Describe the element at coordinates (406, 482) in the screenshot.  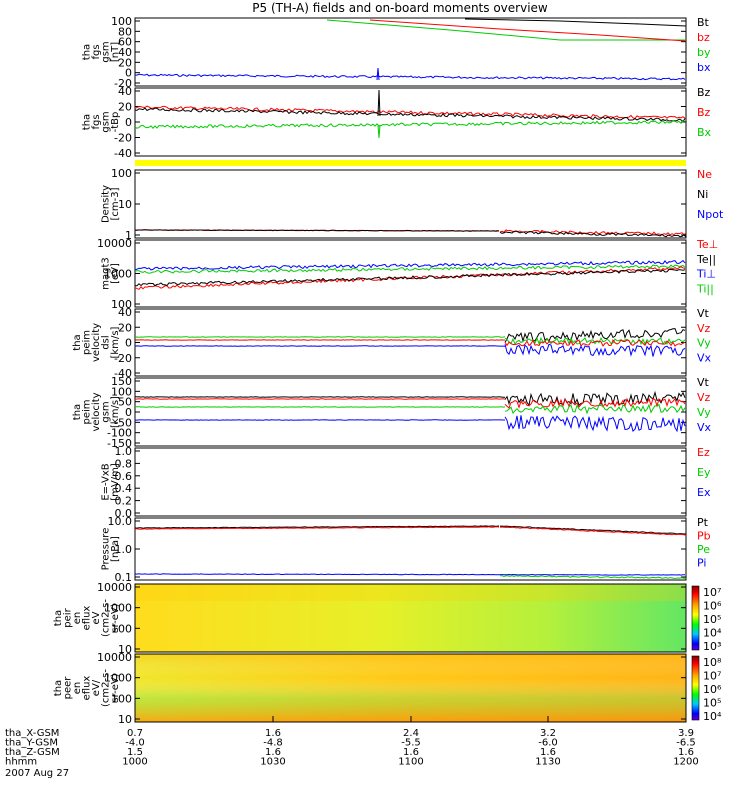
I see `panel-7: 1.00.80.60.40.20.0E=-VxB[mV/m] Ez Ey Ex` at that location.